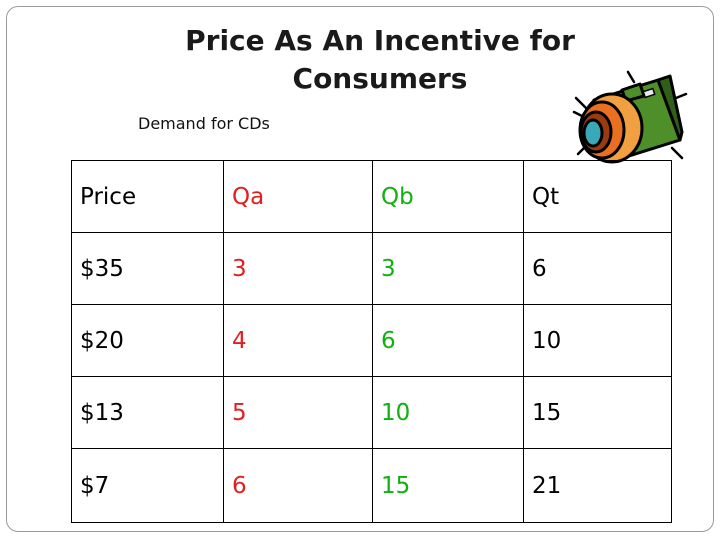 This screenshot has width=720, height=540. I want to click on table-row: $35 3 3 6, so click(371, 268).